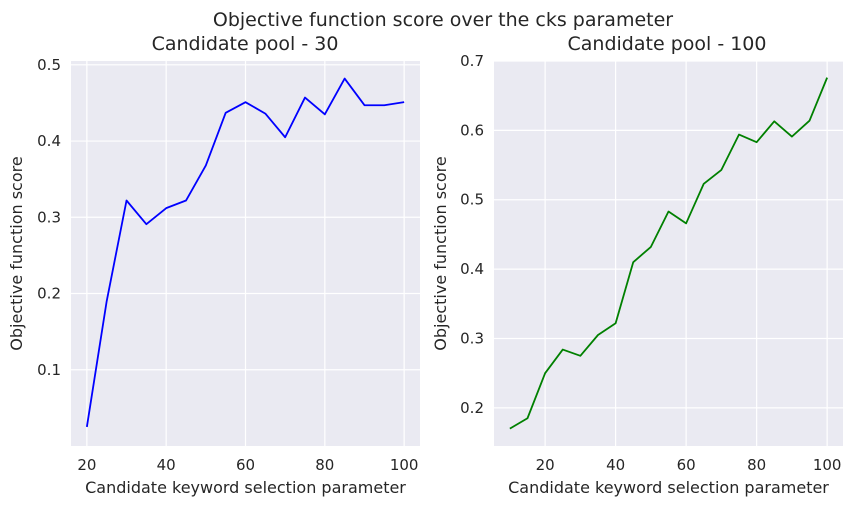 This screenshot has height=510, width=853. What do you see at coordinates (472, 130) in the screenshot?
I see `y-tick-label: 0.6` at bounding box center [472, 130].